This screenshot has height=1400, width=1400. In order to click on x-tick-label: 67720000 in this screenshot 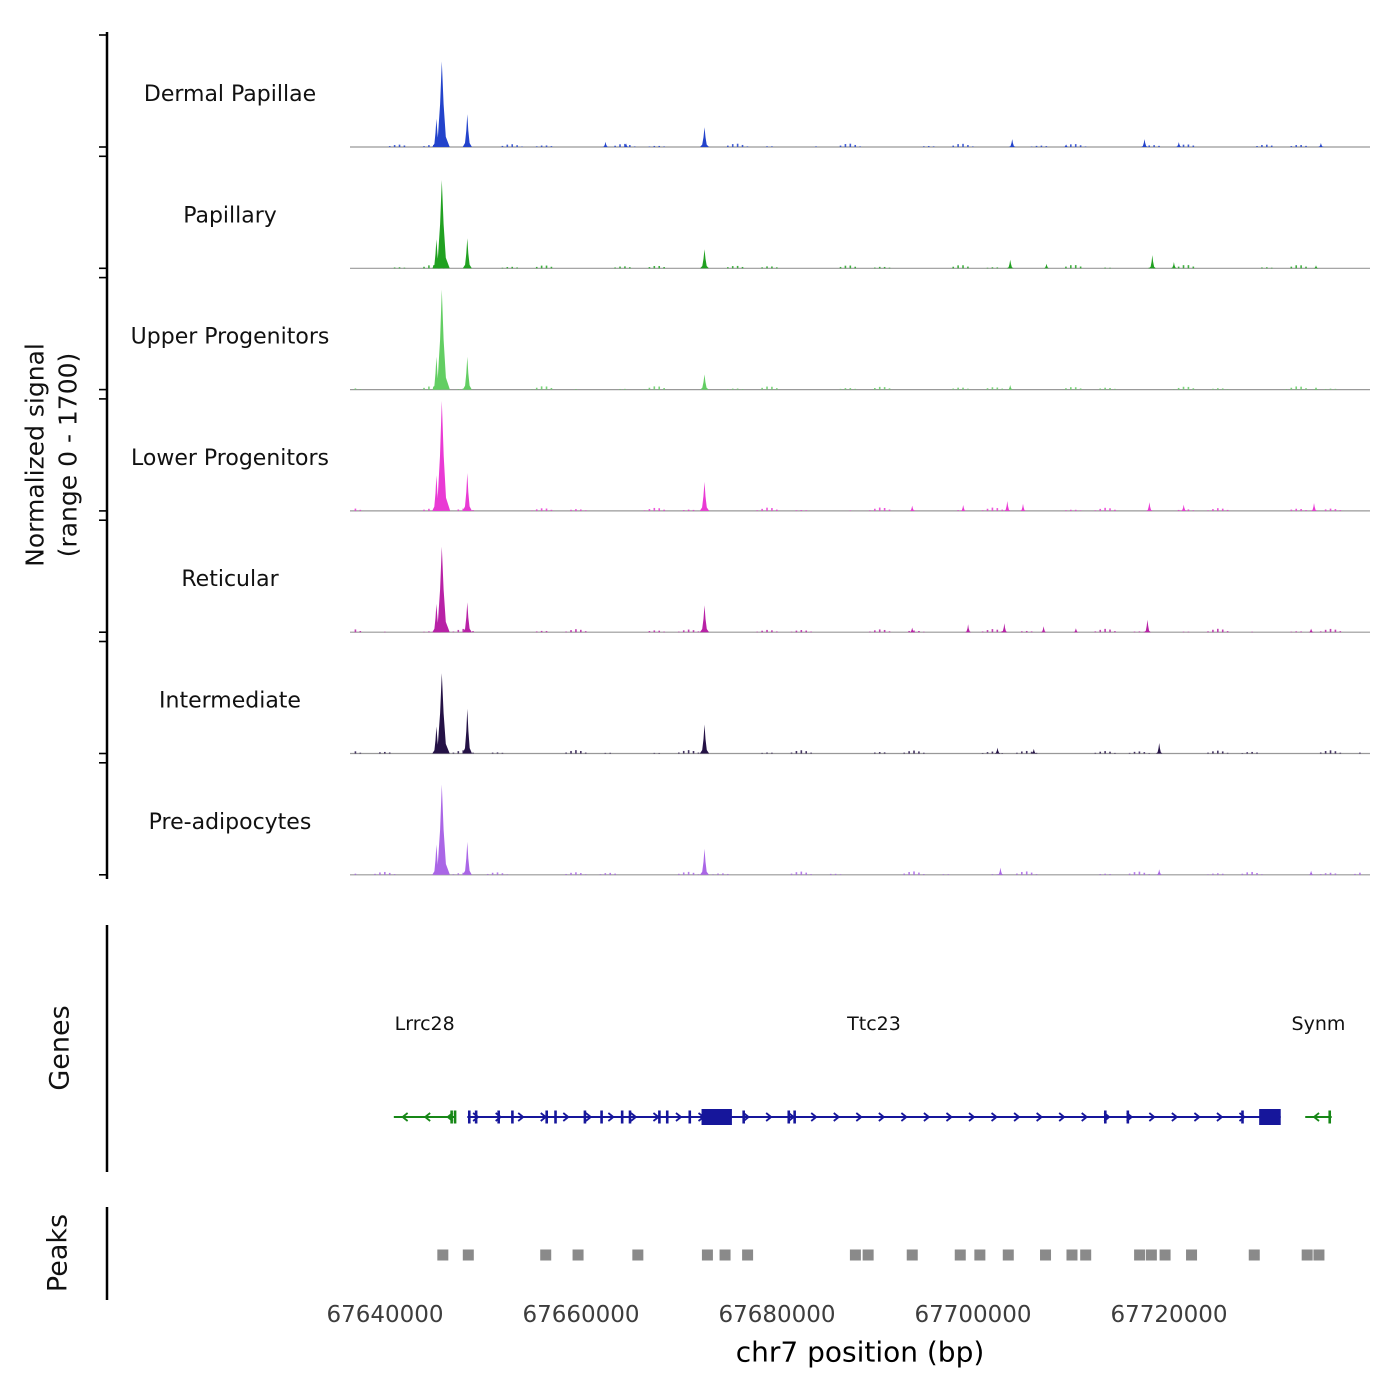, I will do `click(1168, 1315)`.